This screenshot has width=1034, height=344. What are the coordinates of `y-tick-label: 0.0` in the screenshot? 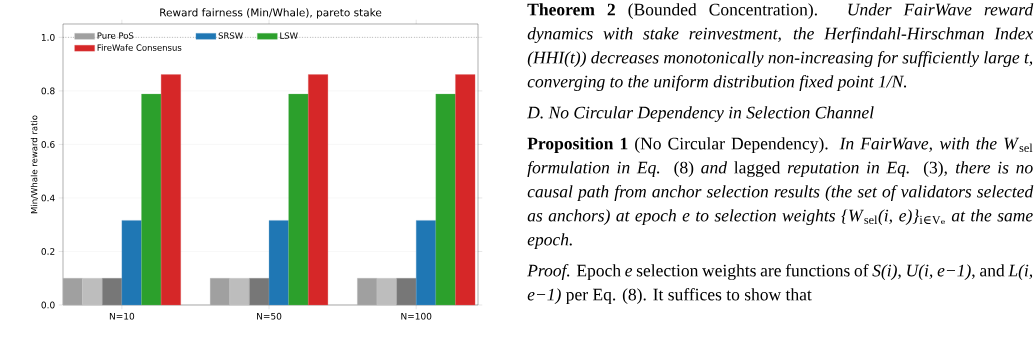 It's located at (48, 305).